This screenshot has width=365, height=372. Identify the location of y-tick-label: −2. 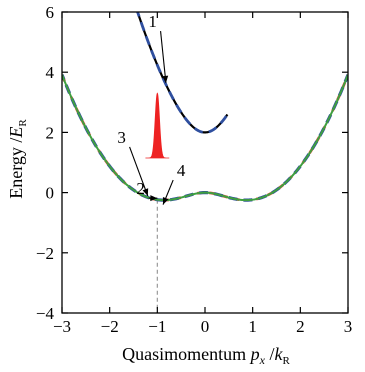
(45, 253).